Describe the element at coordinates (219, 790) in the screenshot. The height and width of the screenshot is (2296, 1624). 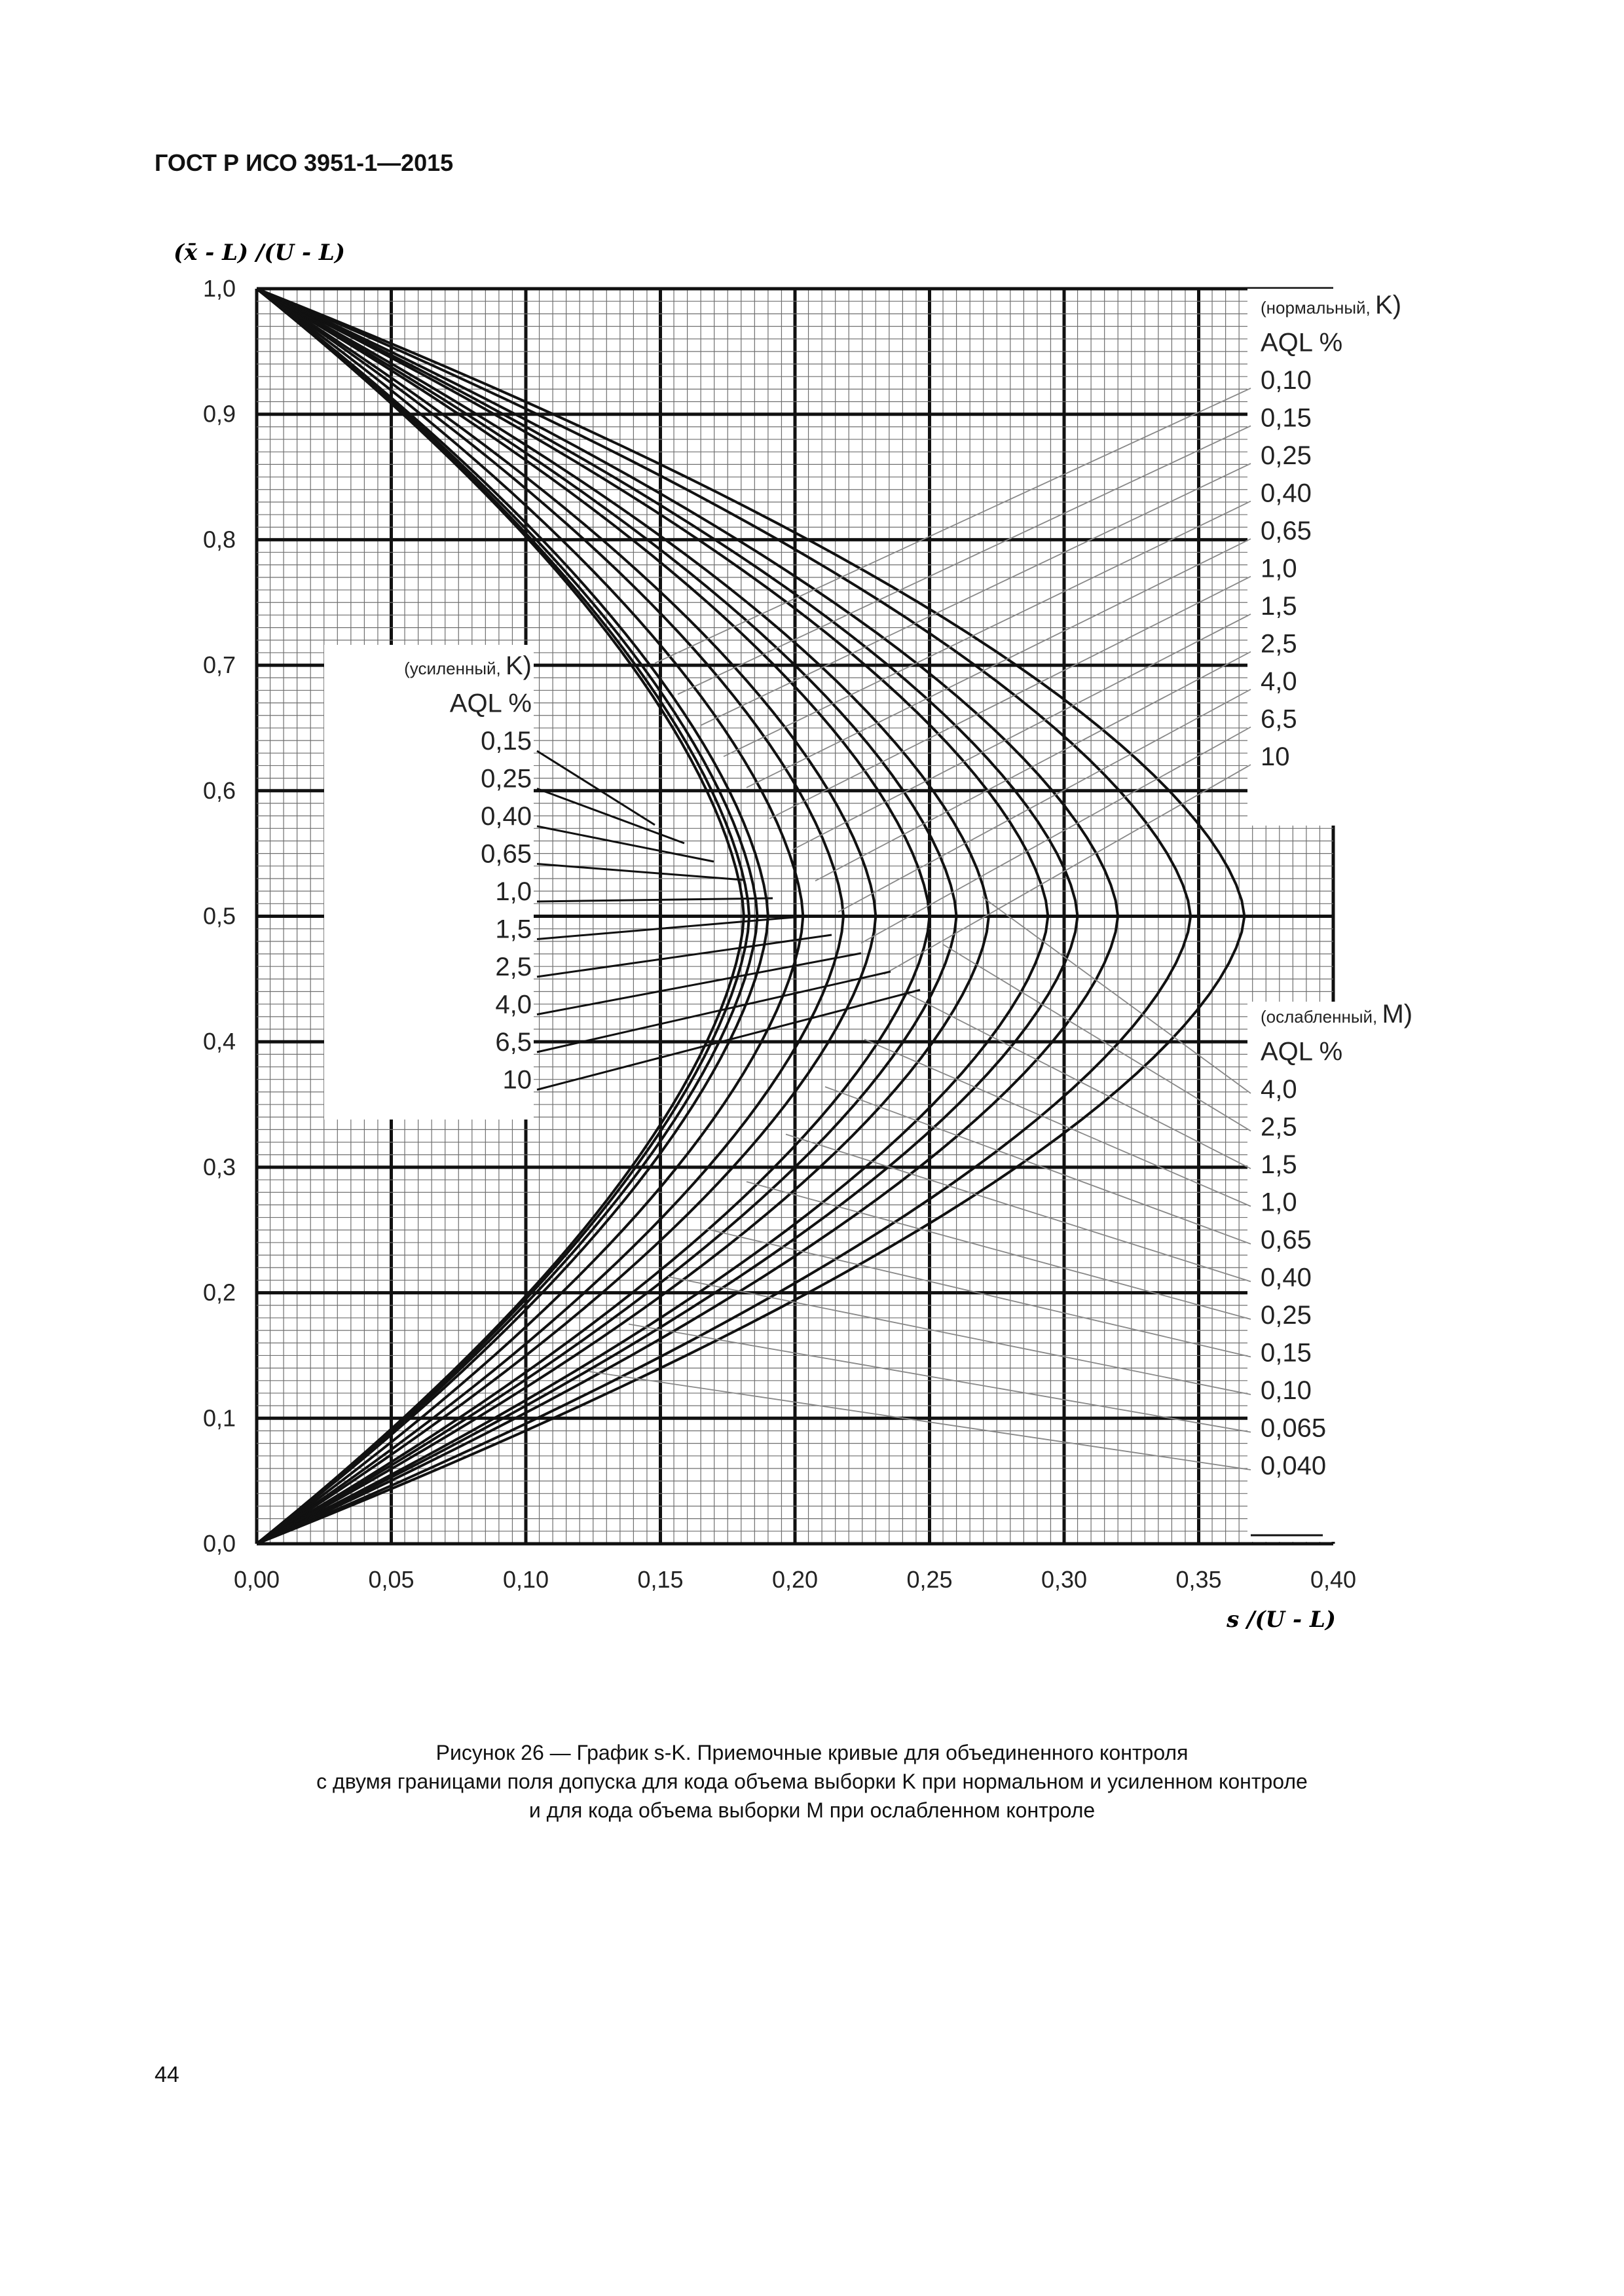
I see `y-tick-label: 0,6` at that location.